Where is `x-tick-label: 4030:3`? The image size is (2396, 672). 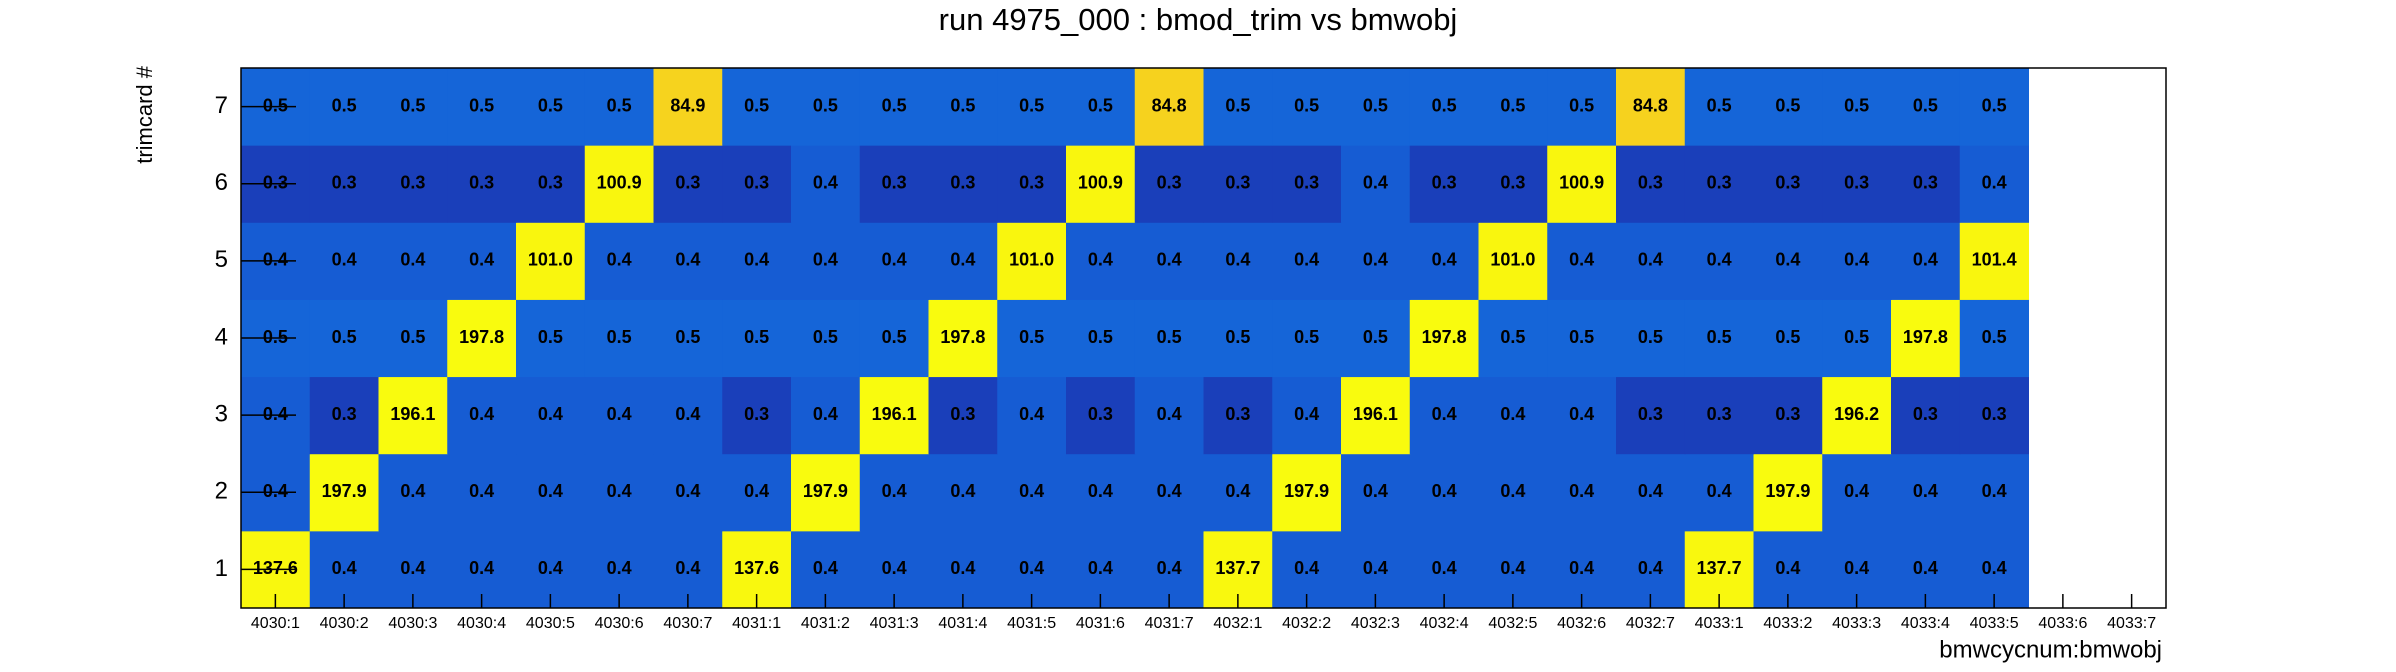
x-tick-label: 4030:3 is located at coordinates (412, 623).